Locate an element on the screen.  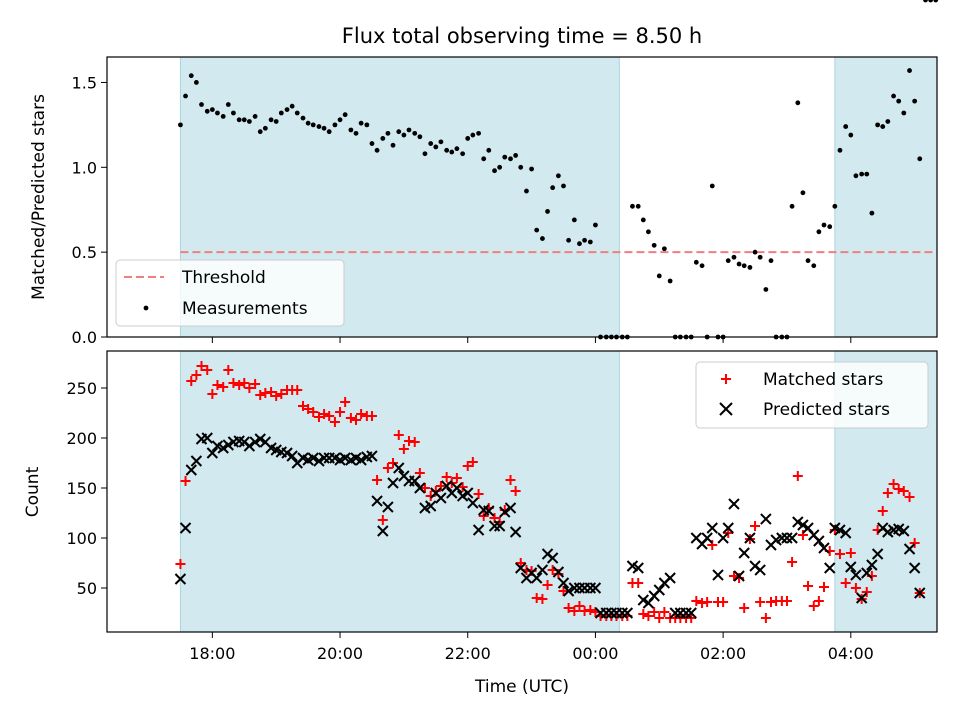
x-tick-label: 00:00 is located at coordinates (595, 653).